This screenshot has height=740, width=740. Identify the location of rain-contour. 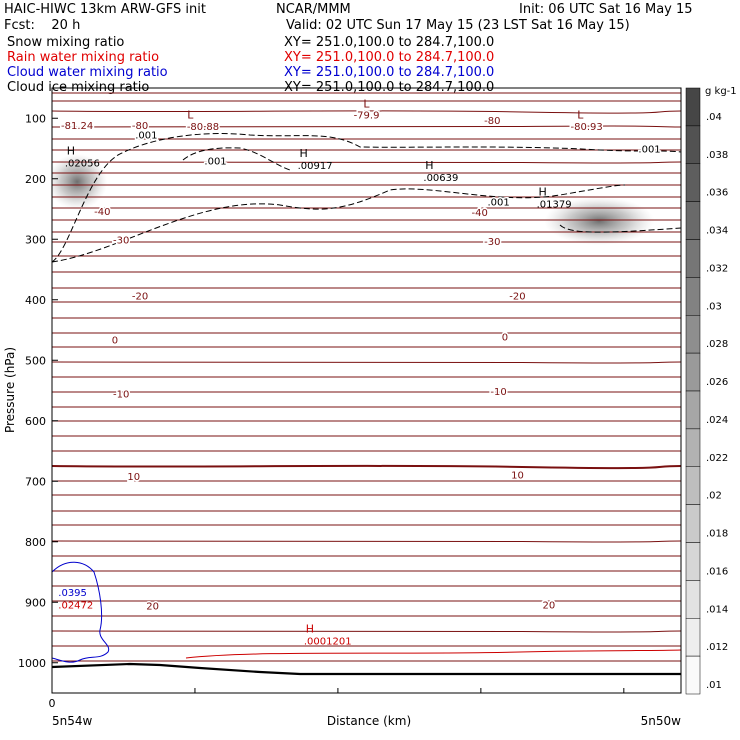
(433, 654).